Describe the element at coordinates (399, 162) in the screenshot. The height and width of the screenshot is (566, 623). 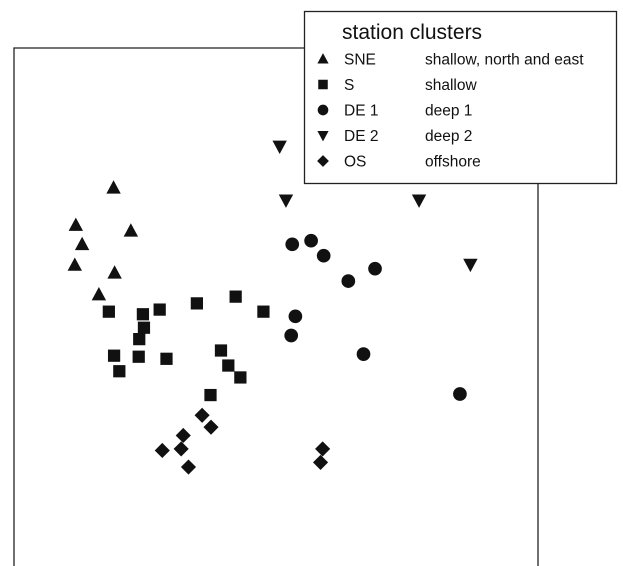
I see `legend-entry: OS offshore` at that location.